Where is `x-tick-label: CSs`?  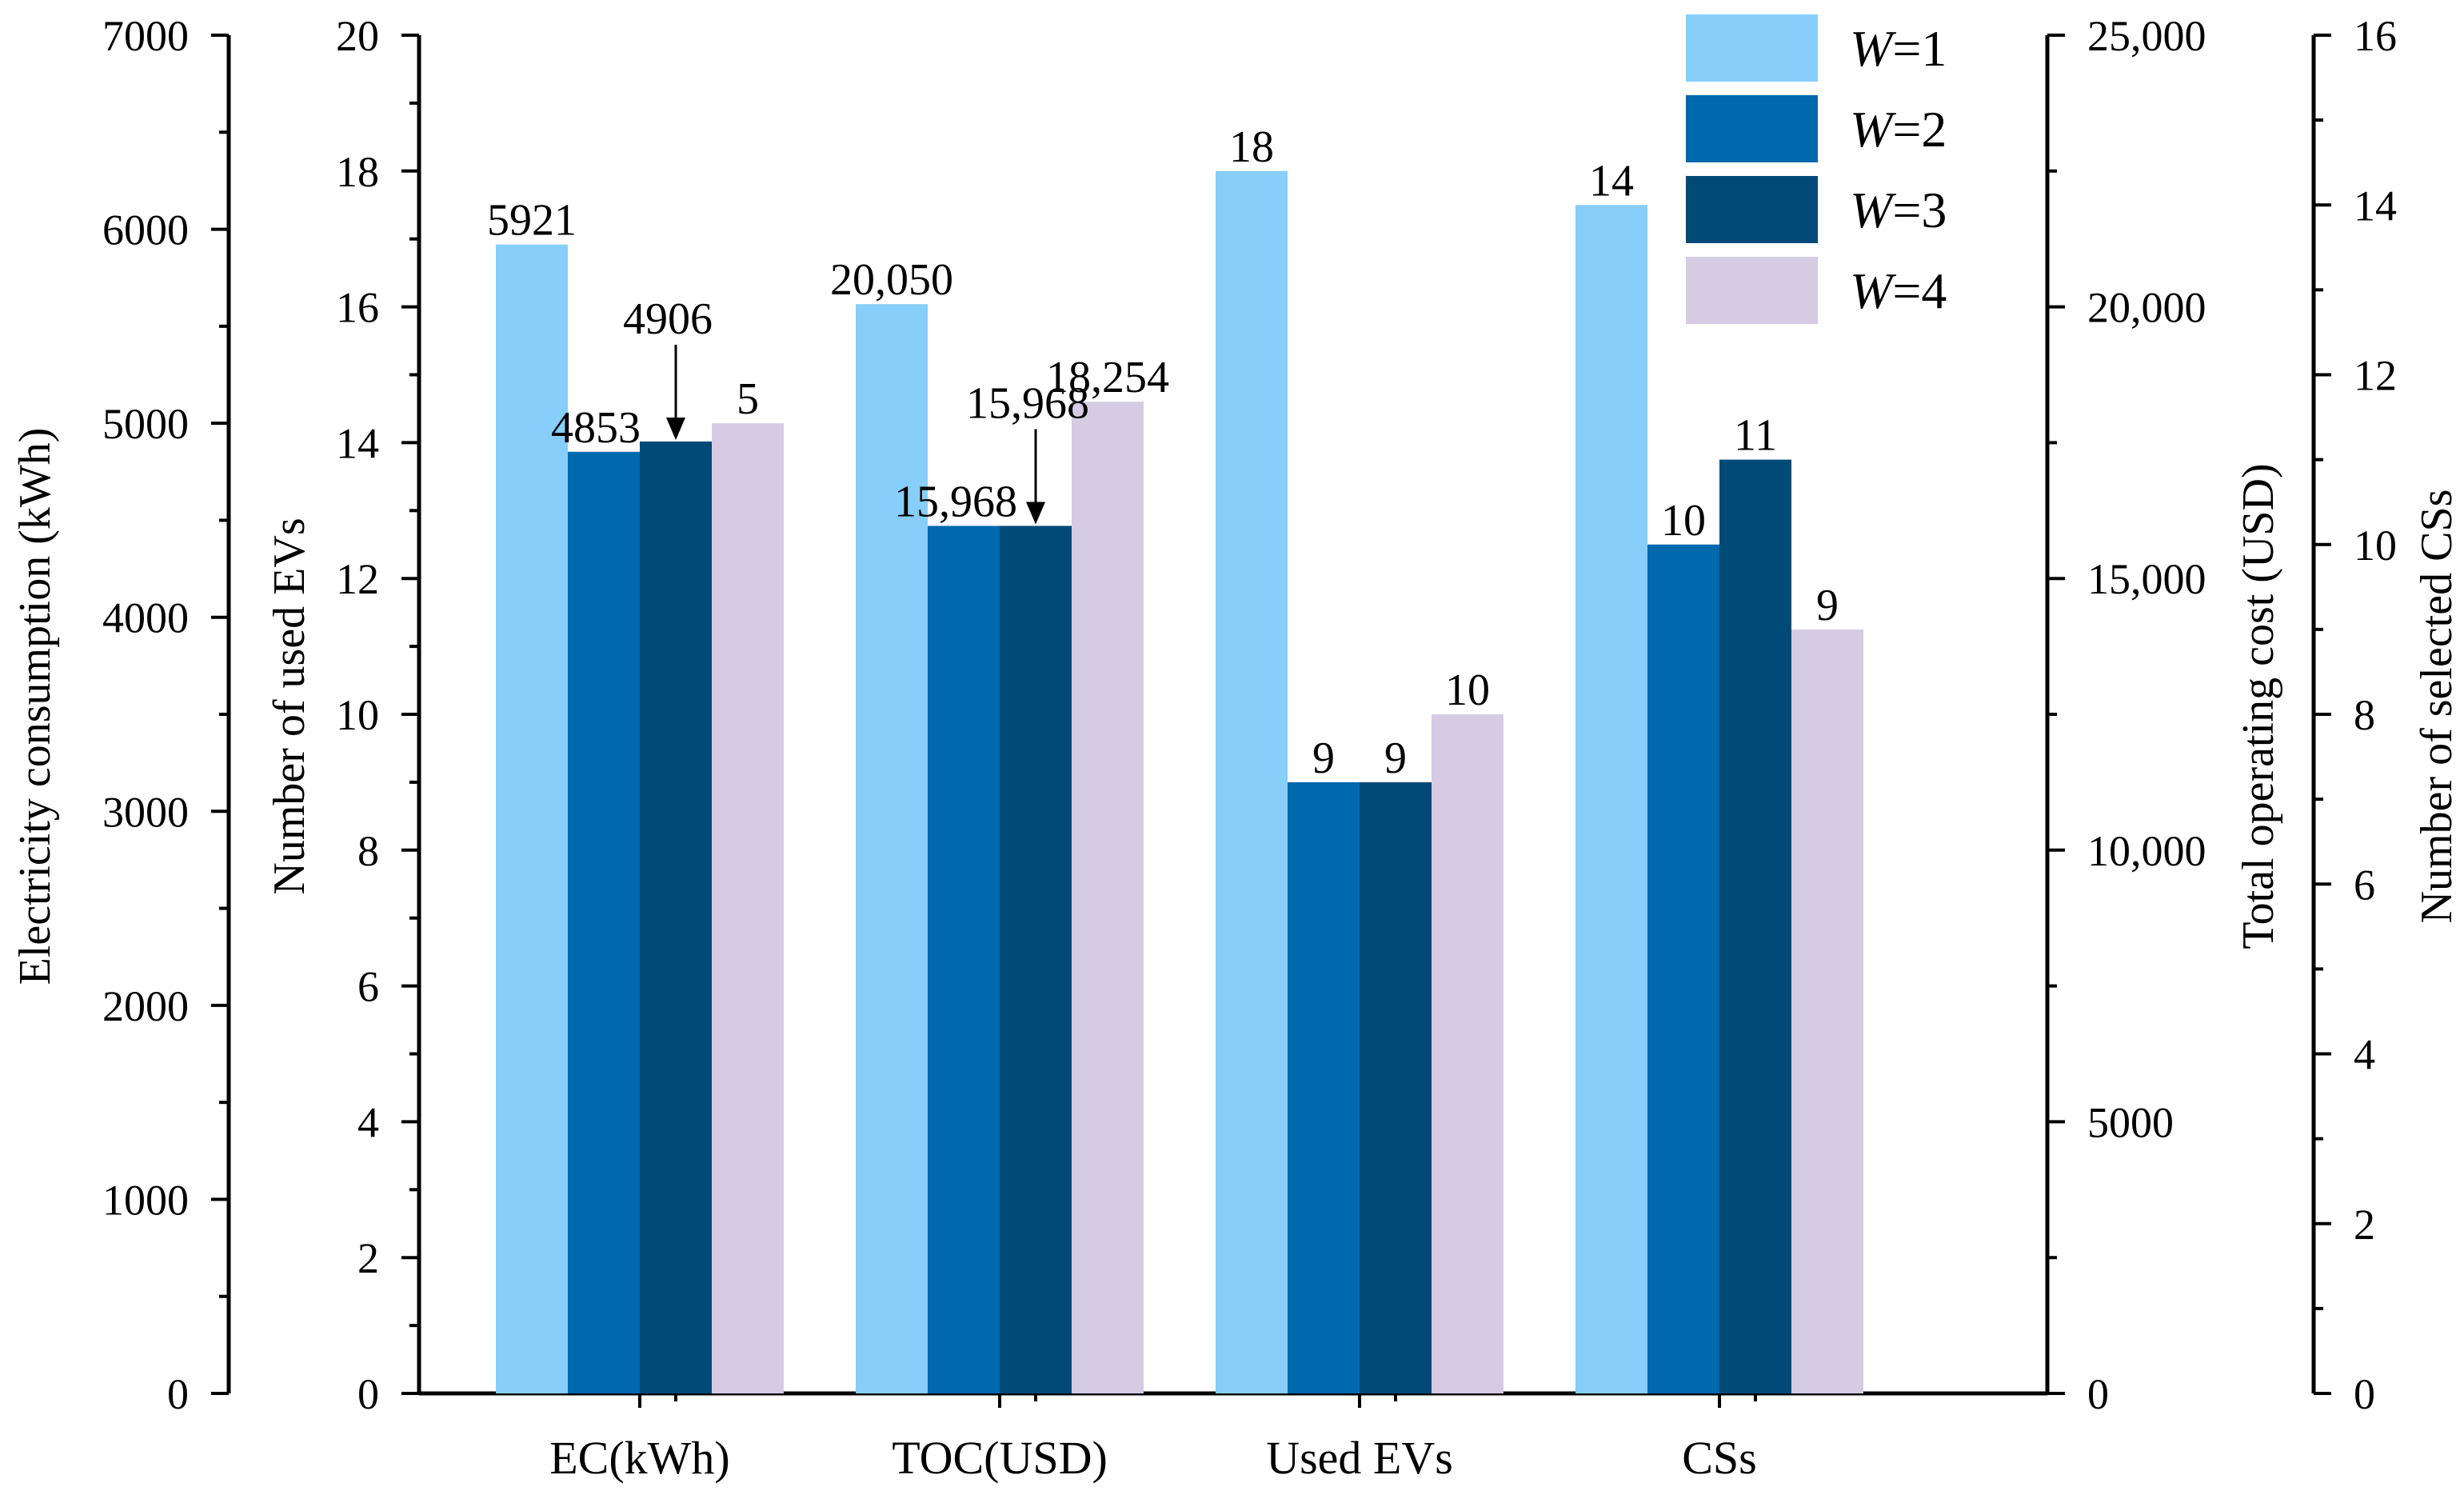 x-tick-label: CSs is located at coordinates (1719, 1458).